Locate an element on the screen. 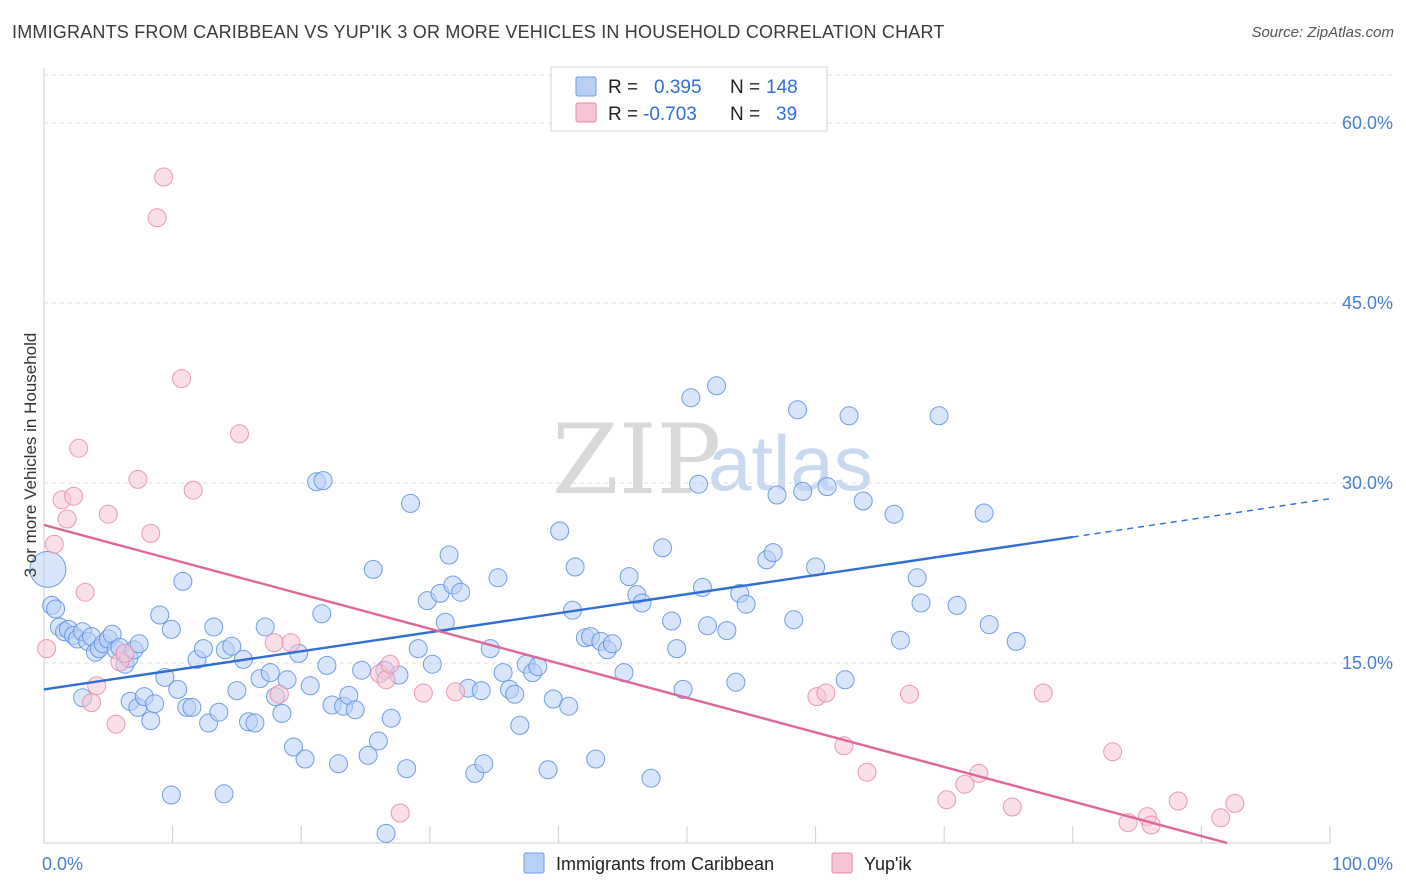 The width and height of the screenshot is (1406, 892). trend-line-extension-caribbean is located at coordinates (1201, 517).